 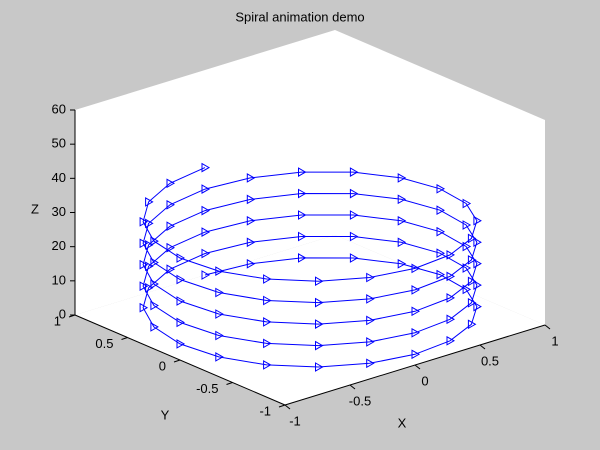 I want to click on y-tick-label: 0.5, so click(x=104, y=343).